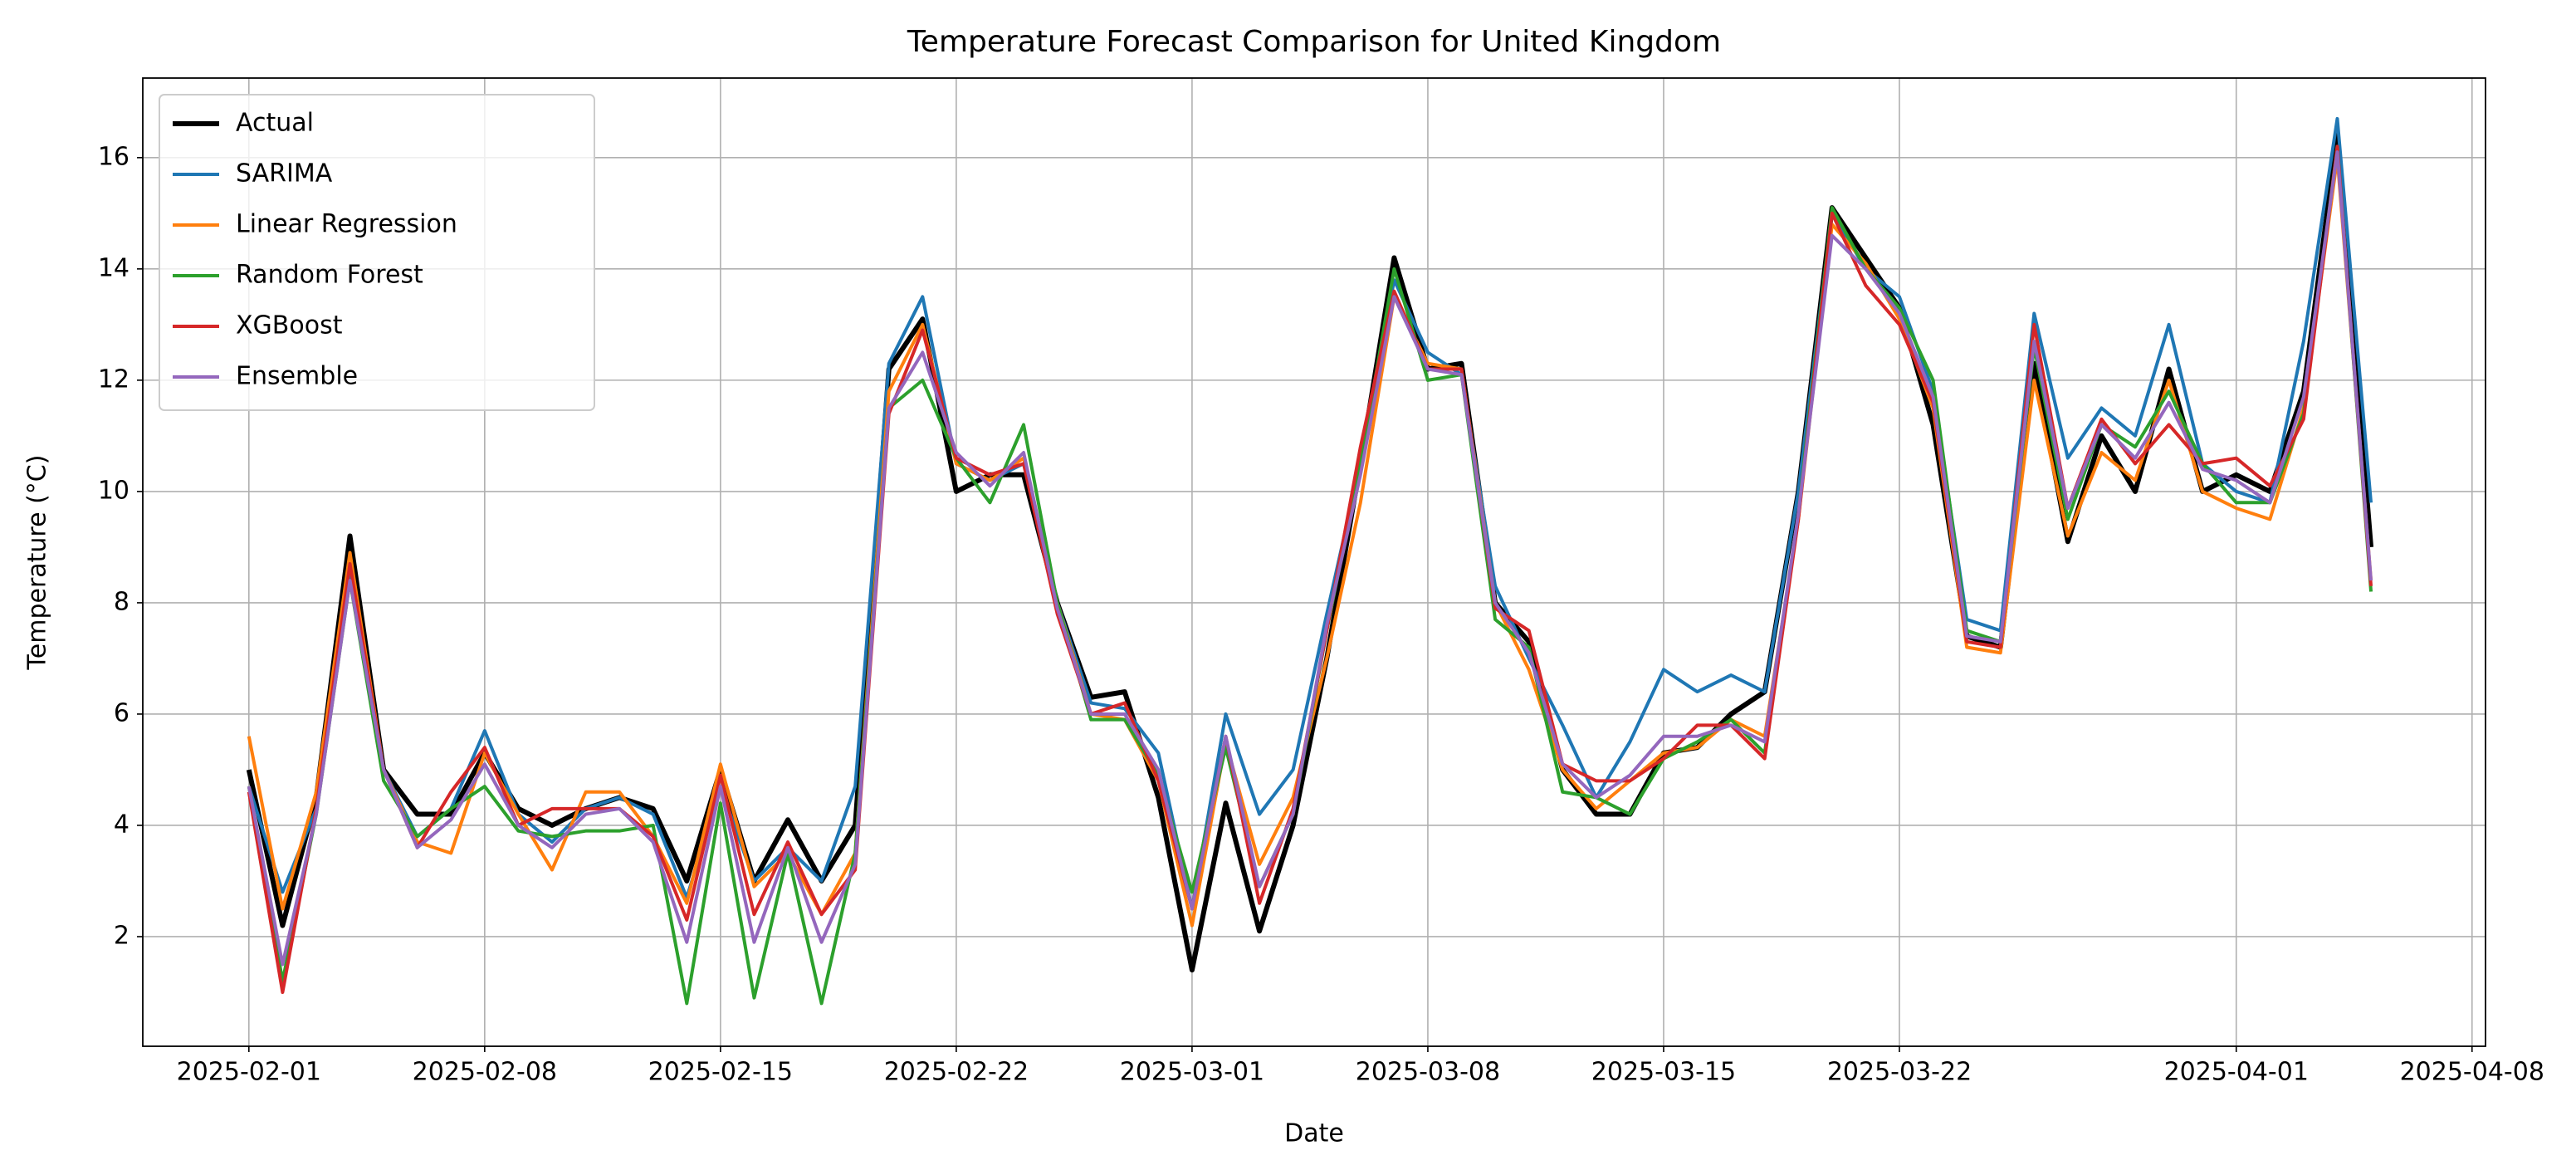 The image size is (2576, 1165). I want to click on x-tick-label: 2025-04-01, so click(2236, 1072).